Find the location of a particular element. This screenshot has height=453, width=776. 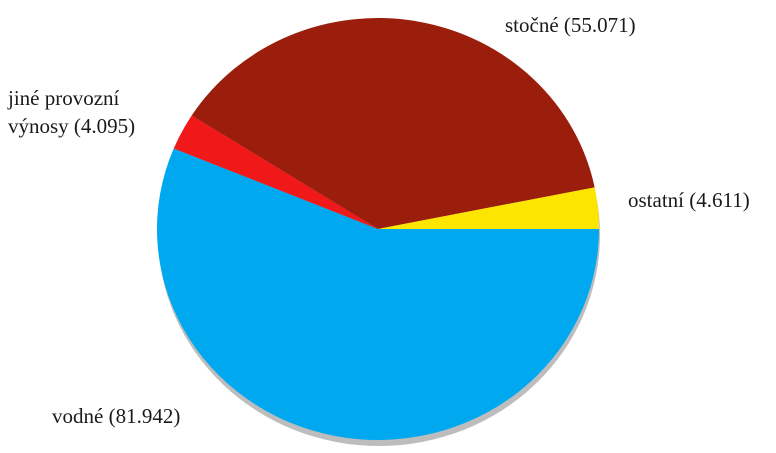

label-stocne: stočné (55.071) is located at coordinates (570, 25).